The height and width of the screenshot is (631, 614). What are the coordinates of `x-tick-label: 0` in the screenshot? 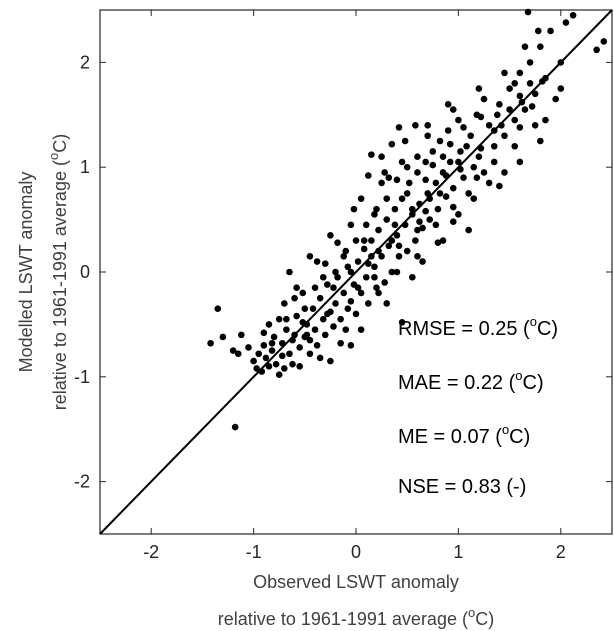 It's located at (356, 552).